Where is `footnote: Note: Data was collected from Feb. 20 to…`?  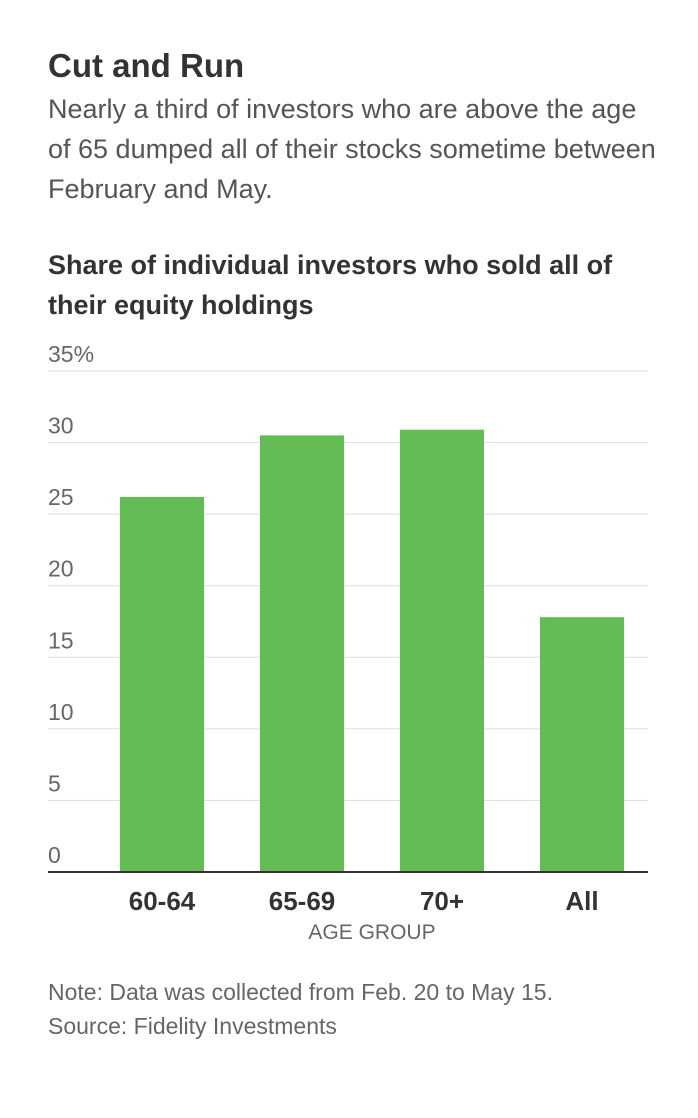 footnote: Note: Data was collected from Feb. 20 to… is located at coordinates (300, 992).